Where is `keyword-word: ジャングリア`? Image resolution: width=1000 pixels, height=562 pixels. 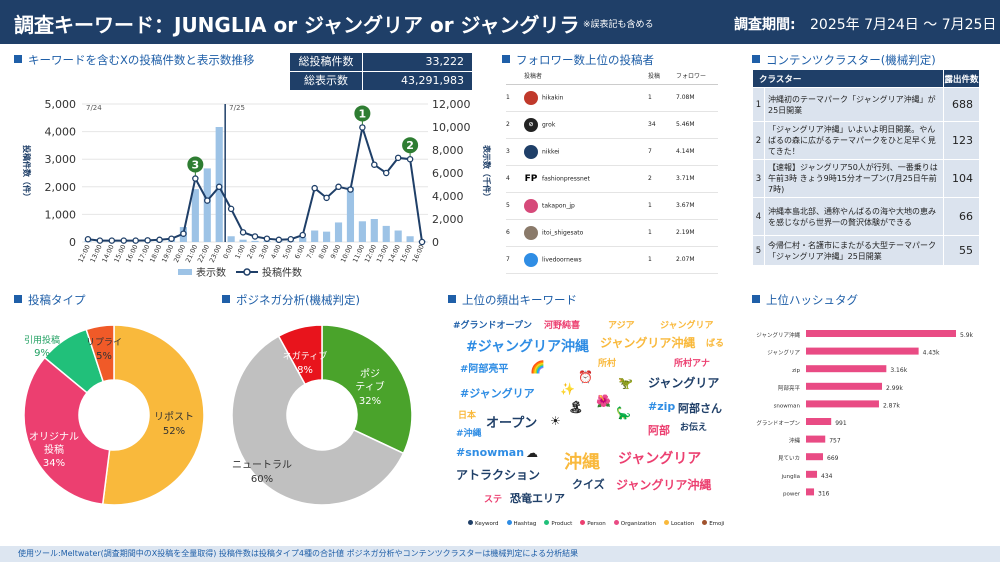 keyword-word: ジャングリア is located at coordinates (684, 383).